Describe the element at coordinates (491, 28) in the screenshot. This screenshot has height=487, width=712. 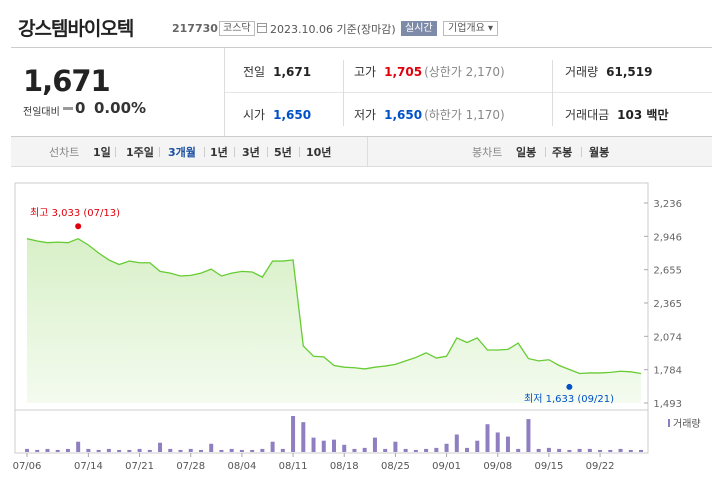
I see `chevron-down-icon: ▾` at that location.